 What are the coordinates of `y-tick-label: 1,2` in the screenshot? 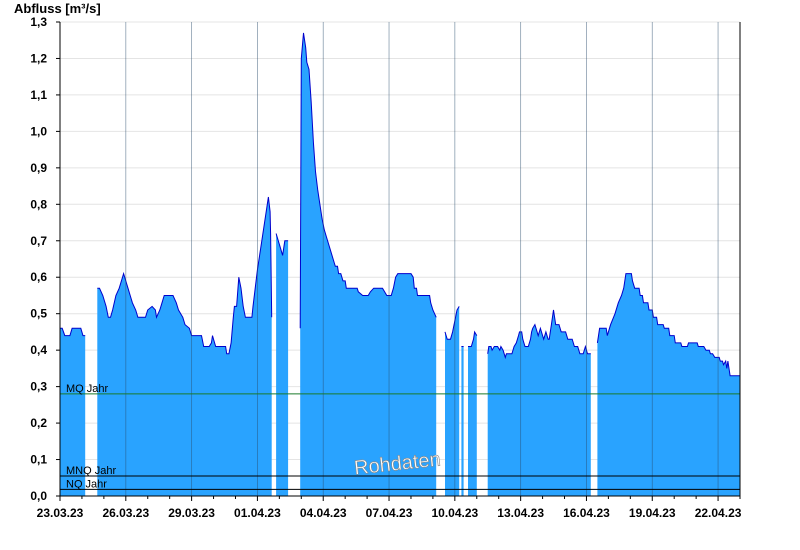 It's located at (38, 58).